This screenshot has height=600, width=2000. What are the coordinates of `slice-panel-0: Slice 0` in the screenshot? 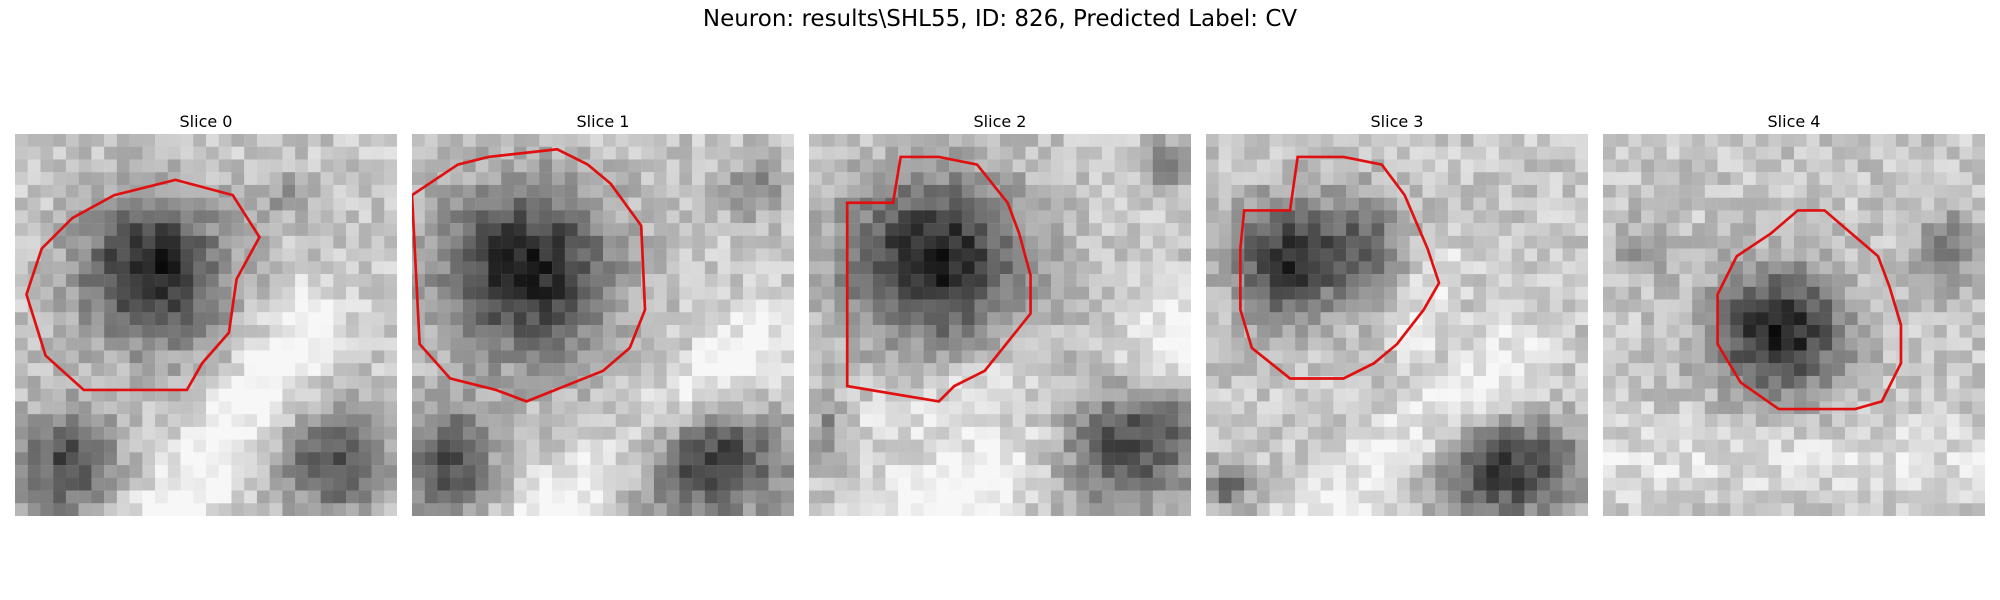 It's located at (206, 313).